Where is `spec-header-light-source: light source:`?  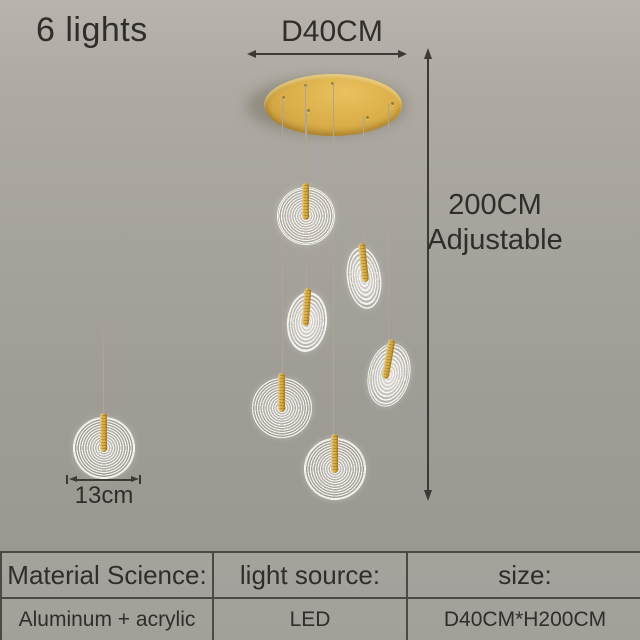 spec-header-light-source: light source: is located at coordinates (311, 576).